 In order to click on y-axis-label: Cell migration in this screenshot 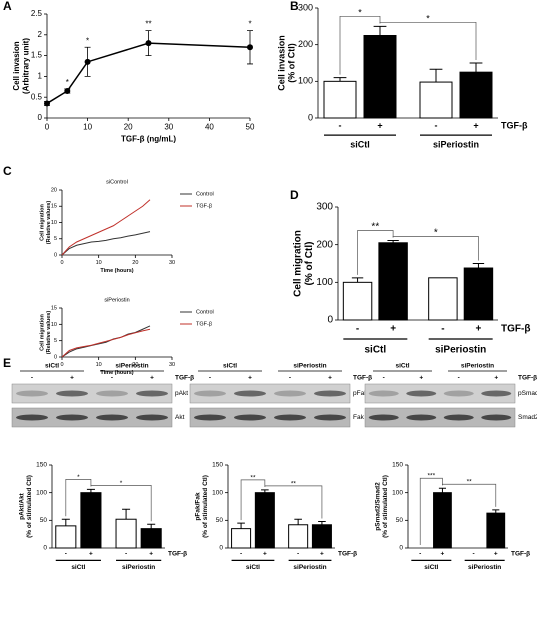, I will do `click(42, 332)`.